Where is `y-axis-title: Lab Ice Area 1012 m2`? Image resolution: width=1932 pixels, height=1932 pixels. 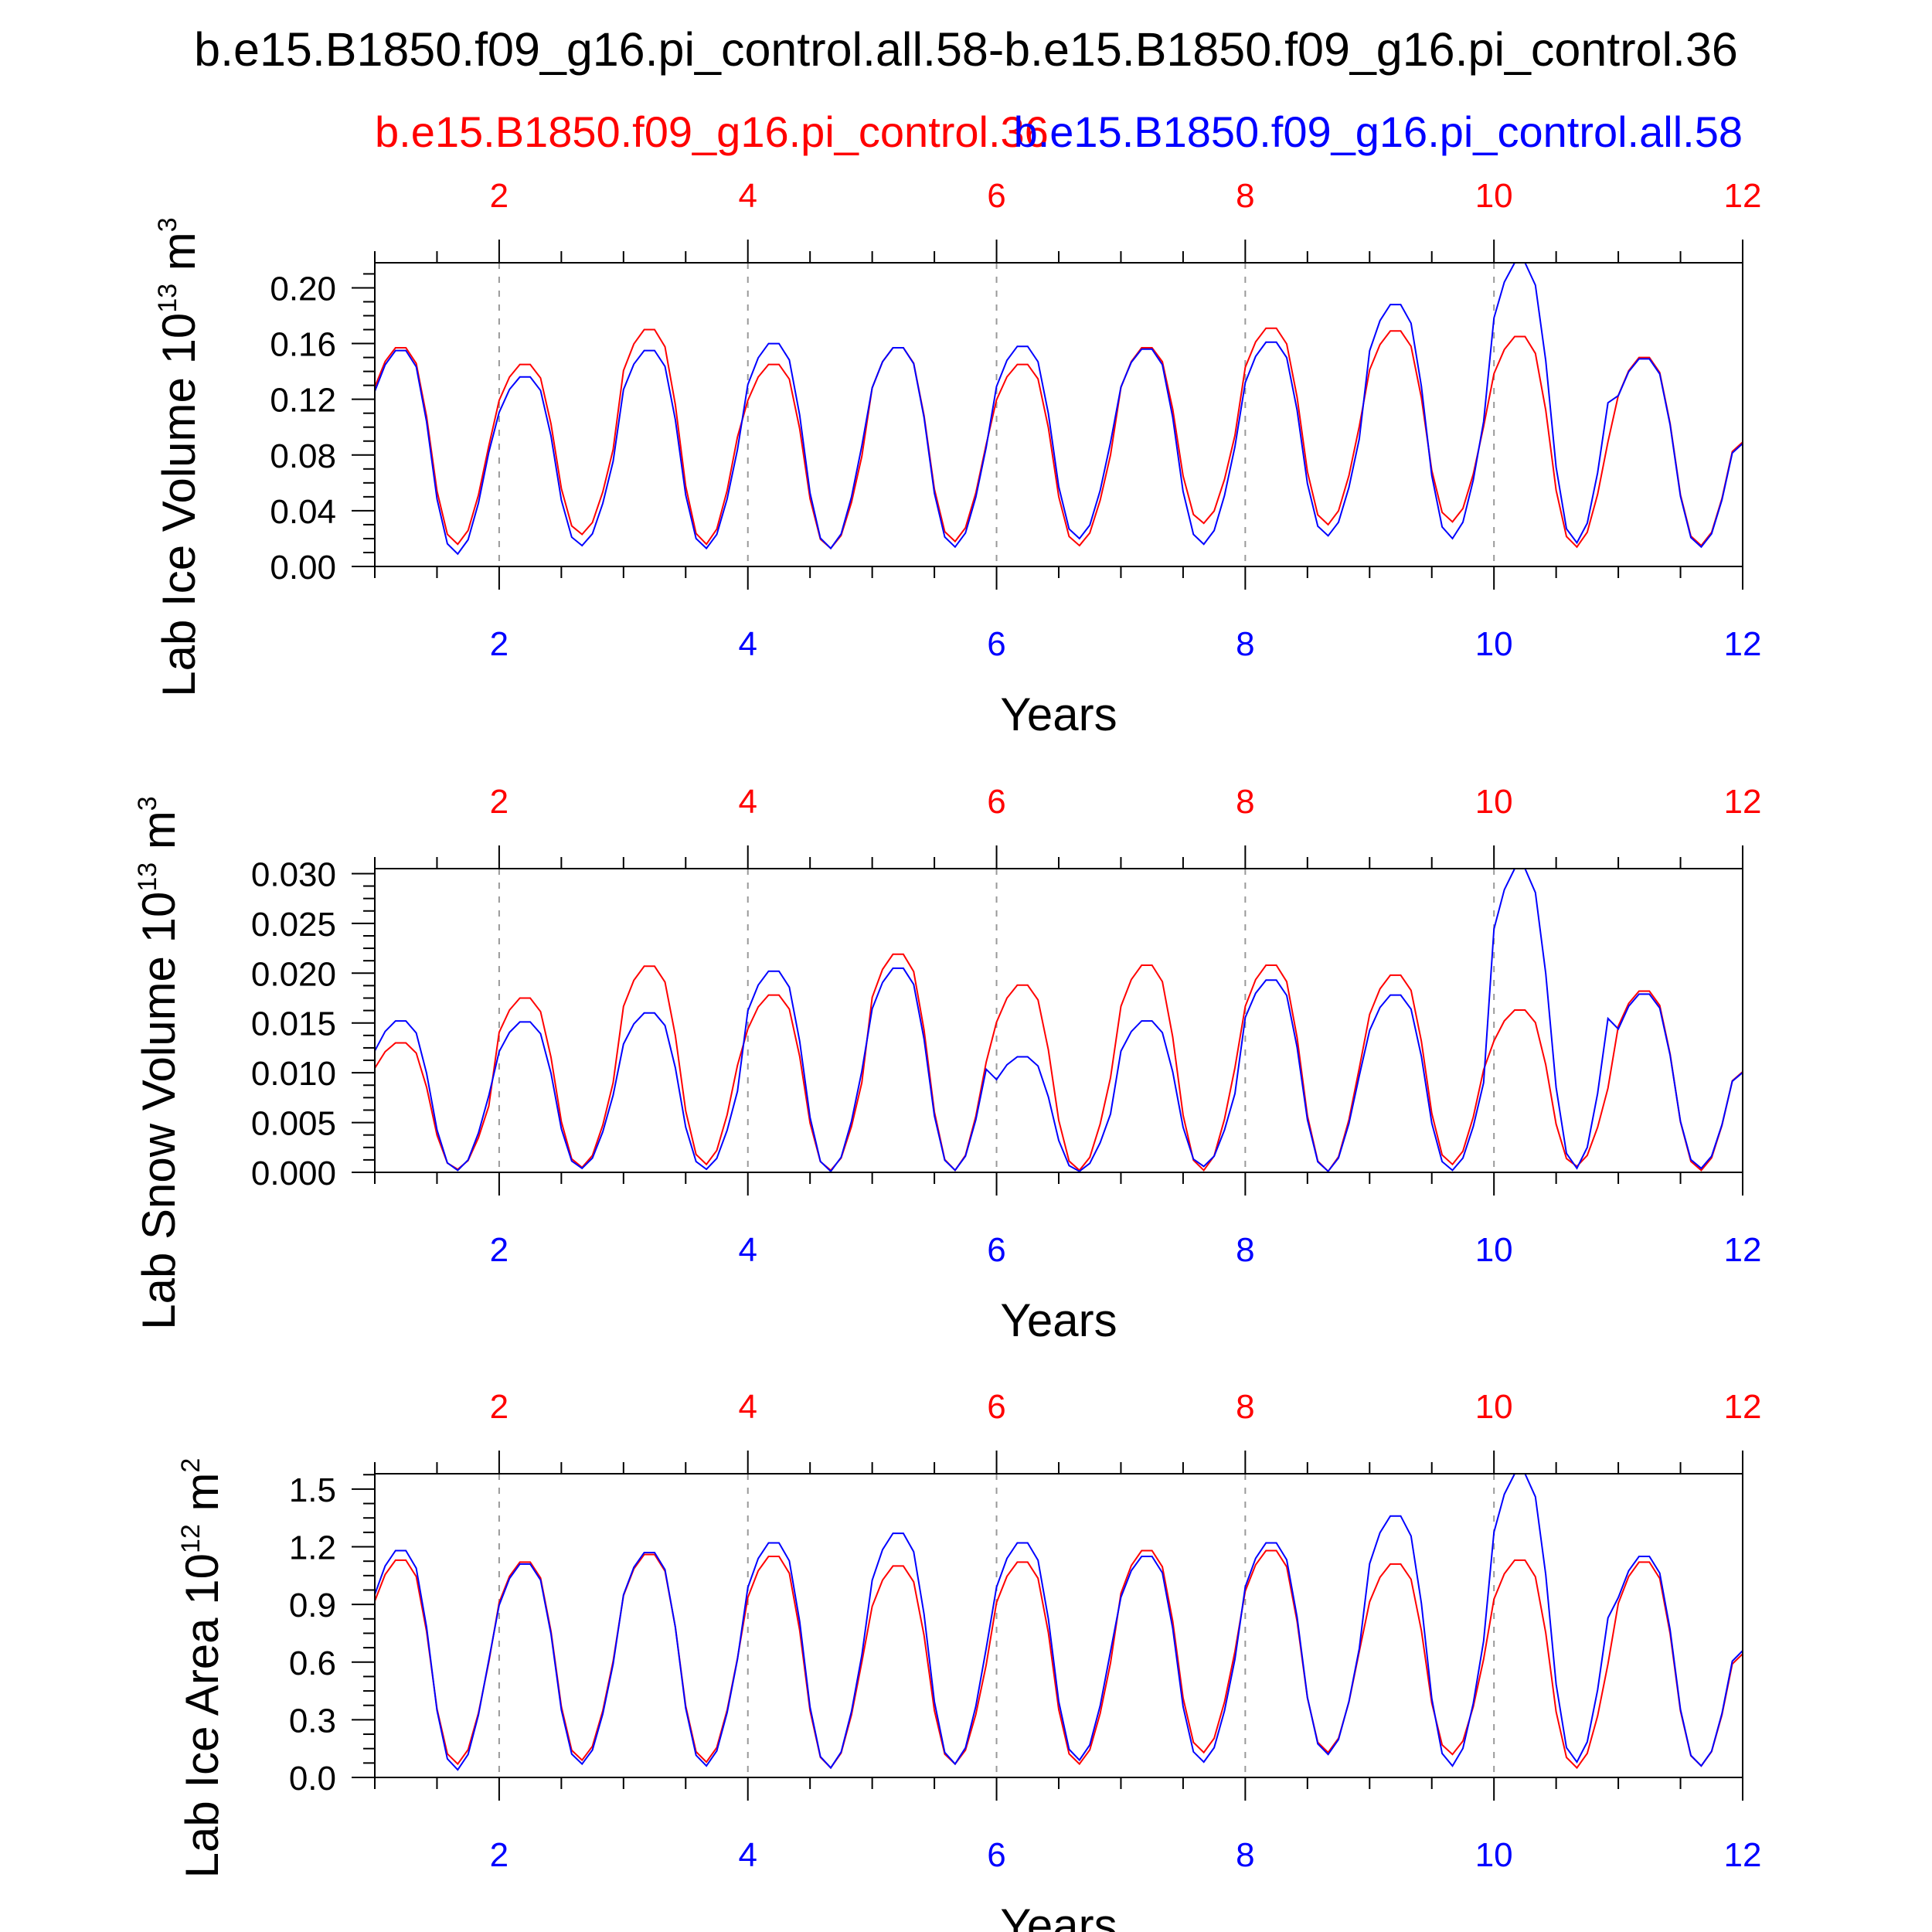
y-axis-title: Lab Ice Area 1012 m2 is located at coordinates (202, 1669).